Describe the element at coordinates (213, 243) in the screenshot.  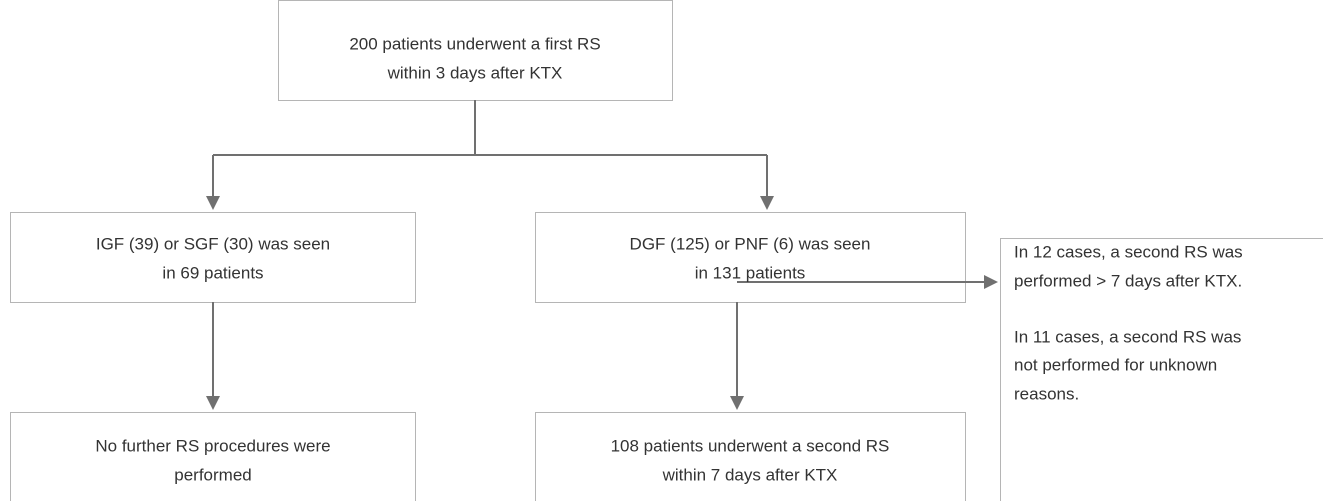
I see `node-text: IGF (39) or SGF (30) was seen` at that location.